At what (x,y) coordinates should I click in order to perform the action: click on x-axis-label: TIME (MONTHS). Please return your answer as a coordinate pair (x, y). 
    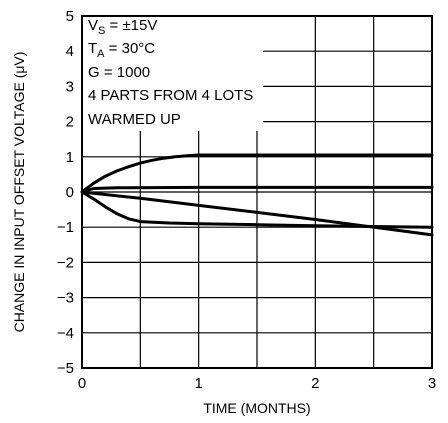
    Looking at the image, I should click on (256, 408).